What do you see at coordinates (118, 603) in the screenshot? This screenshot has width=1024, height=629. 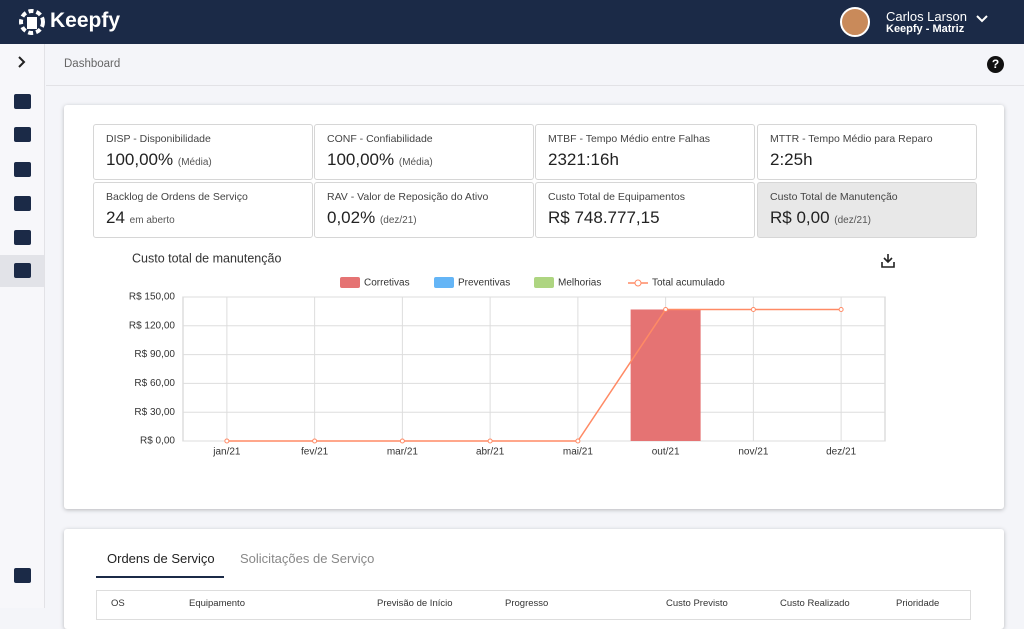 I see `column-header: OS` at bounding box center [118, 603].